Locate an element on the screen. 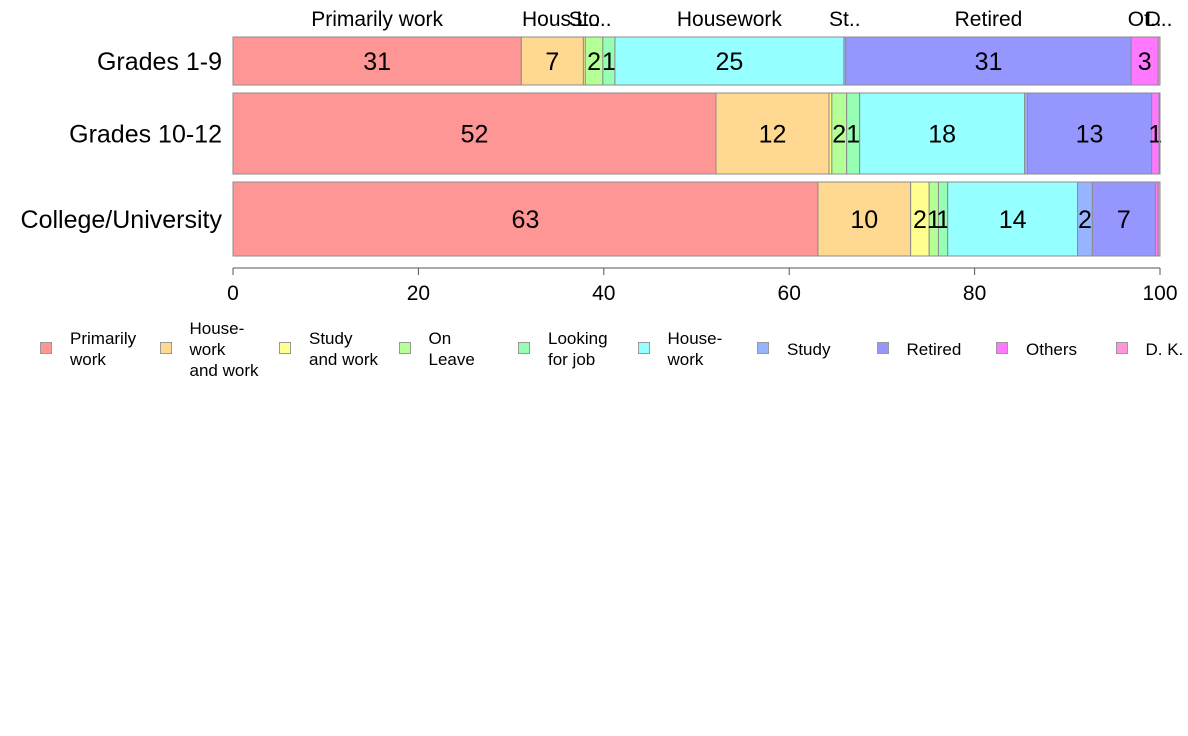  data-label: 63 is located at coordinates (526, 220).